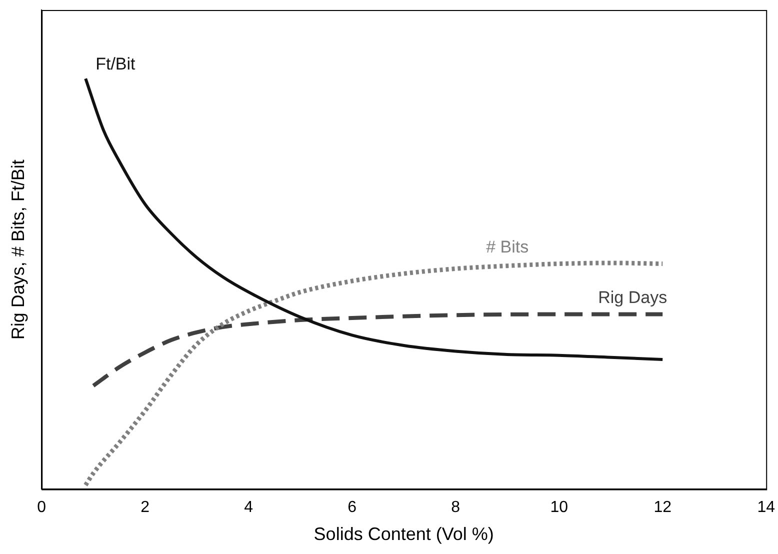 This screenshot has width=778, height=554. What do you see at coordinates (455, 507) in the screenshot?
I see `x-tick-label: 8` at bounding box center [455, 507].